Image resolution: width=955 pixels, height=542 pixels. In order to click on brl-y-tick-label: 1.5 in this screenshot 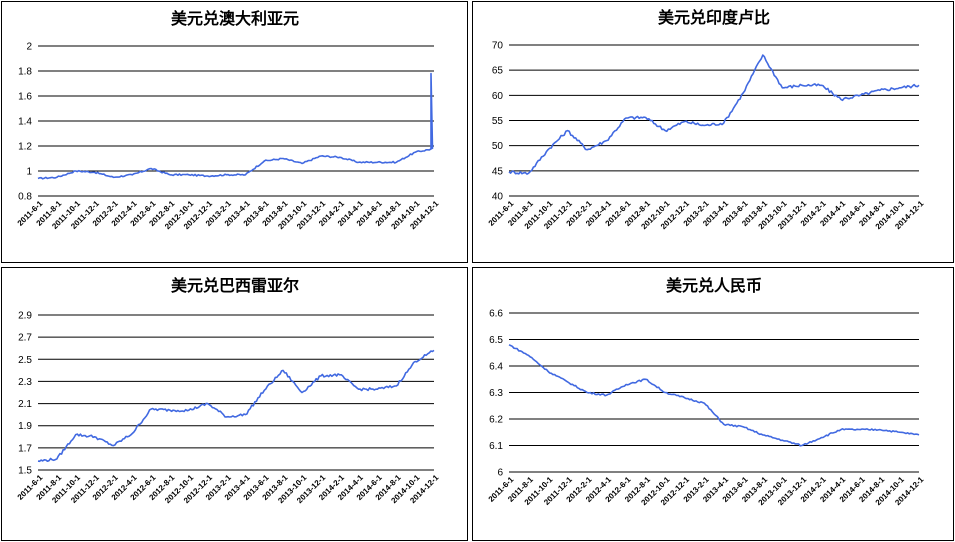, I will do `click(25, 471)`.